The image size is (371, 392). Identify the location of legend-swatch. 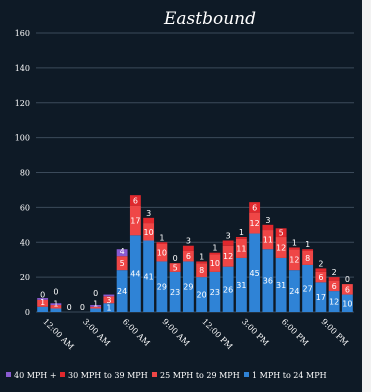
(246, 374).